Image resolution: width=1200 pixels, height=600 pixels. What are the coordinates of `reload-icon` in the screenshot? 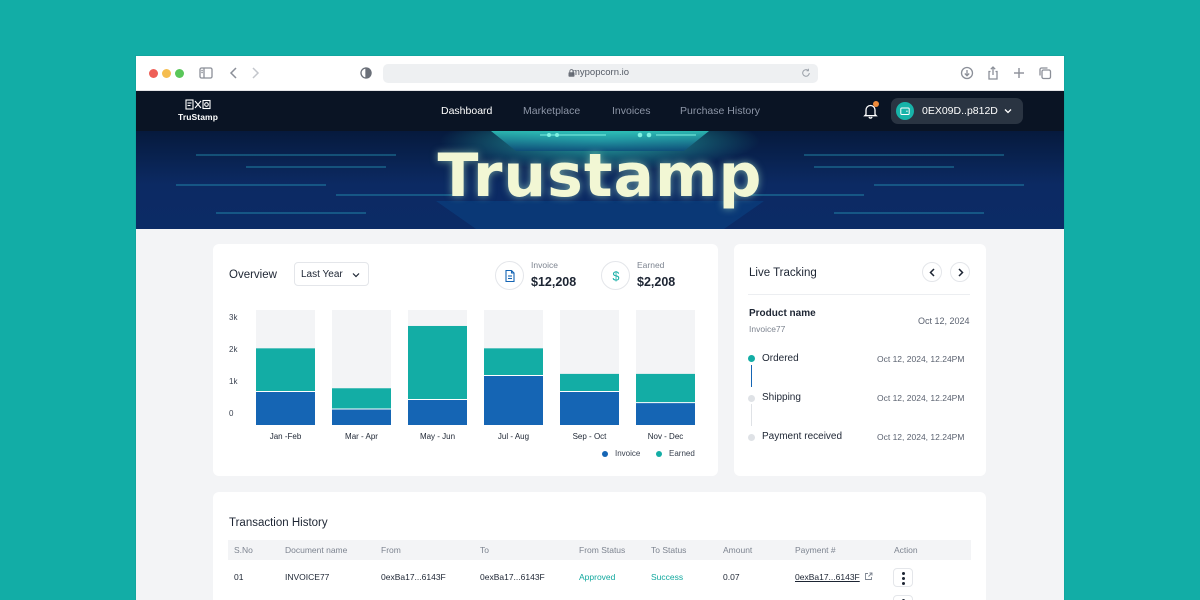 It's located at (806, 73).